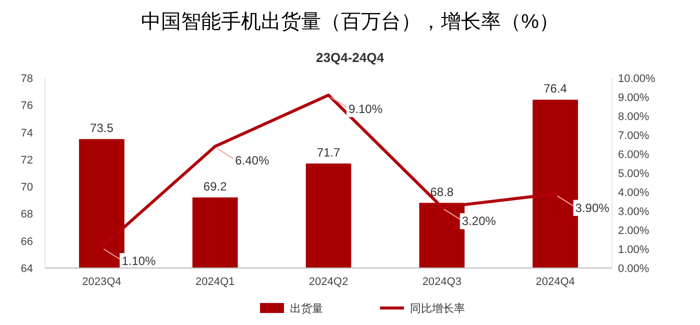  Describe the element at coordinates (555, 282) in the screenshot. I see `x-tick-label: 2024Q4` at that location.